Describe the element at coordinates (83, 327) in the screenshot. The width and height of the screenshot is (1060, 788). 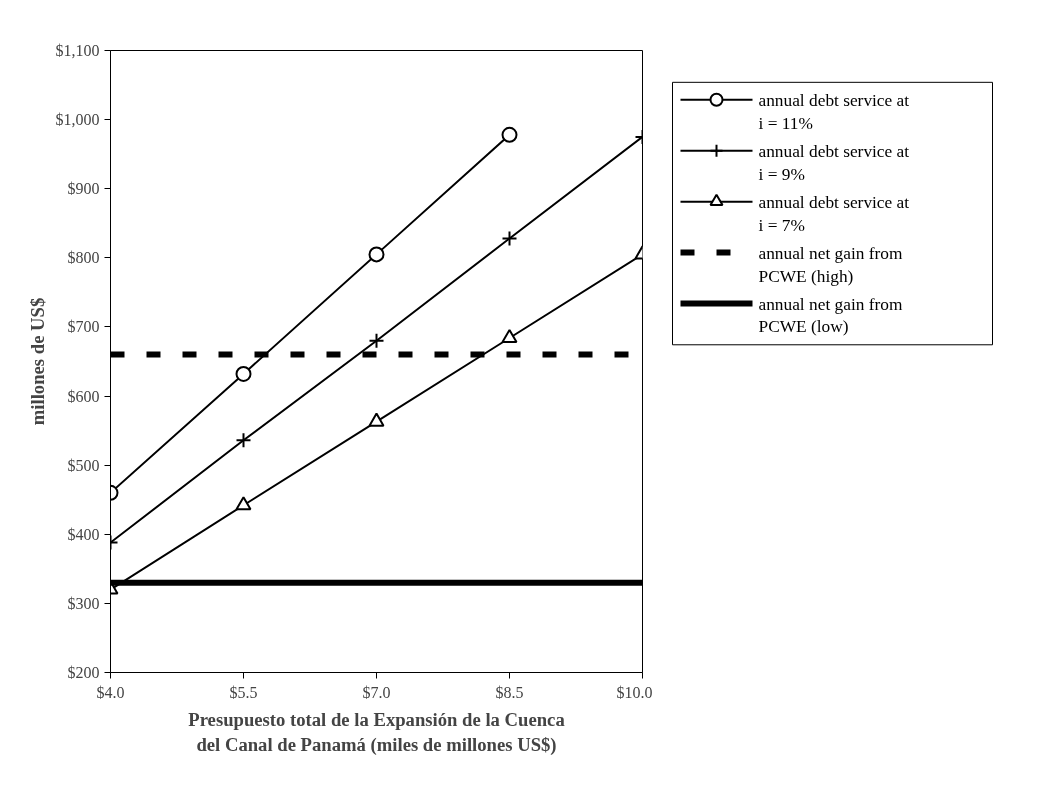
I see `y-tick-label: $700` at that location.